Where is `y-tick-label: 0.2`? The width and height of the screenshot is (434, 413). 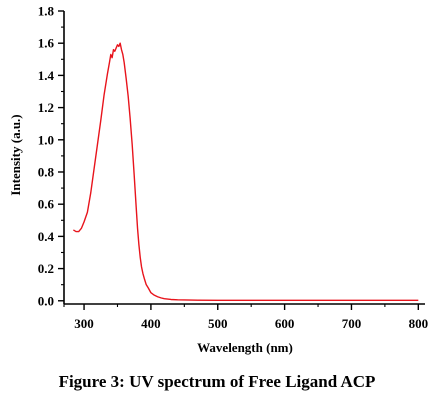
y-tick-label: 0.2 is located at coordinates (46, 268).